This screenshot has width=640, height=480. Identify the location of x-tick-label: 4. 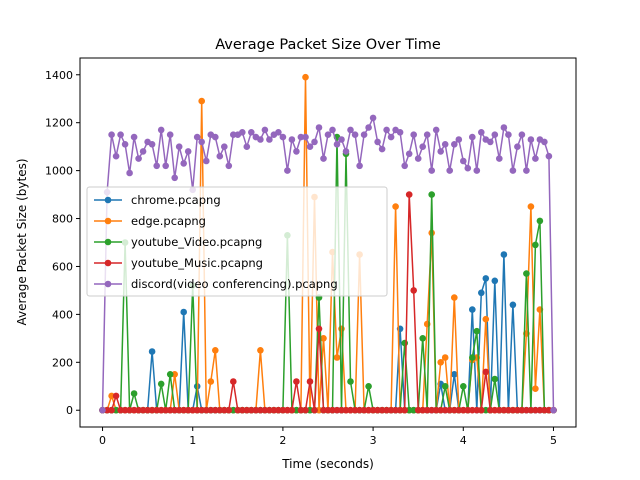
(463, 440).